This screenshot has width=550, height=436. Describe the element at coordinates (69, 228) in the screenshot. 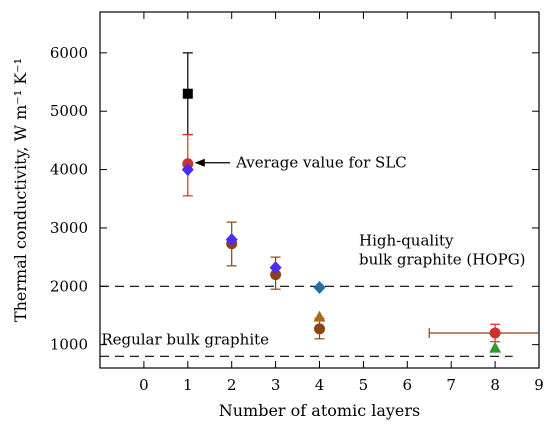

I see `y-tick-label: 3000` at that location.